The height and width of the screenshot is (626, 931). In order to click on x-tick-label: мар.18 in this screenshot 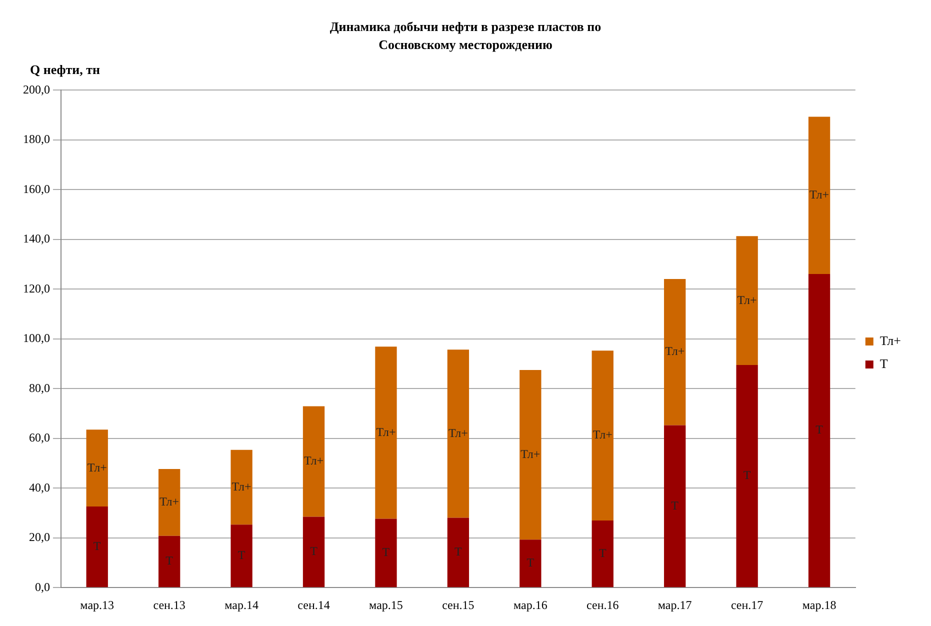, I will do `click(819, 605)`.